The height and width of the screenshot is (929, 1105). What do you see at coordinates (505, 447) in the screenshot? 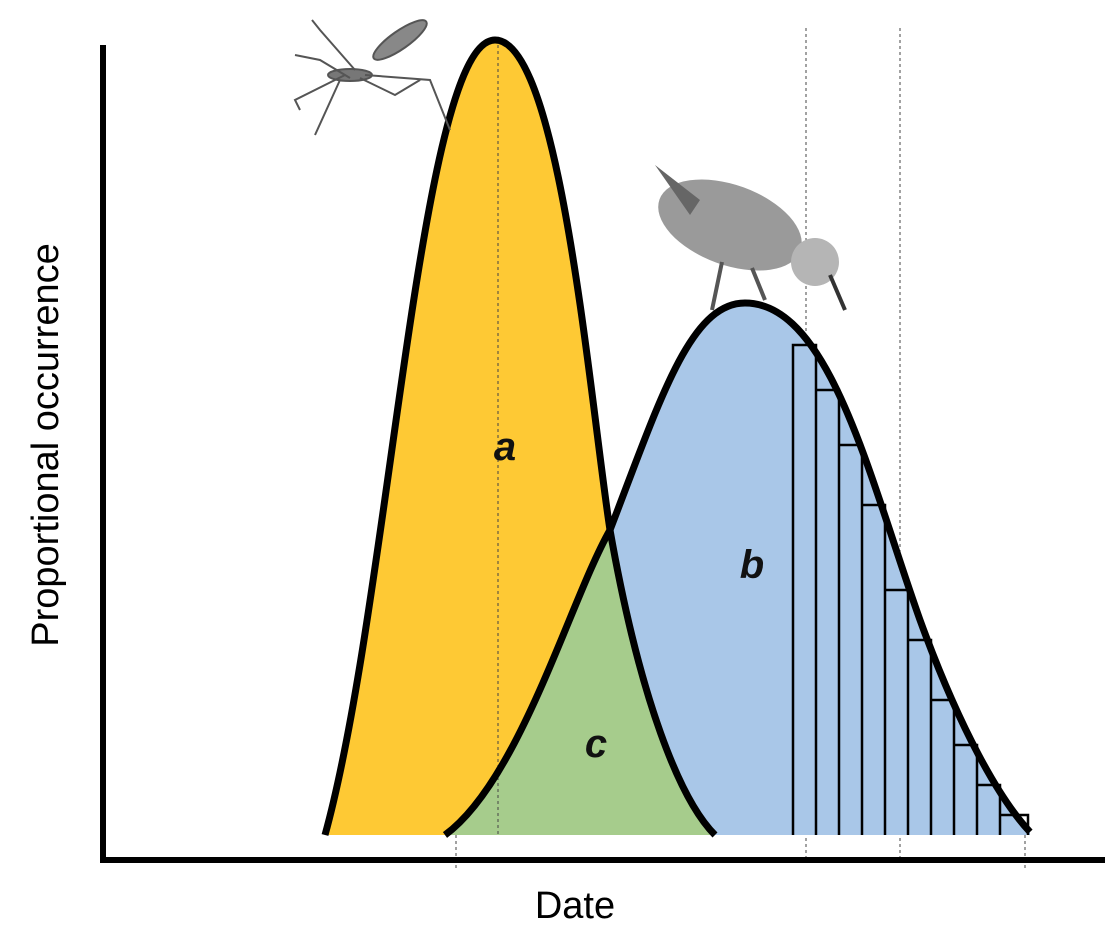
I see `region-label: a` at bounding box center [505, 447].